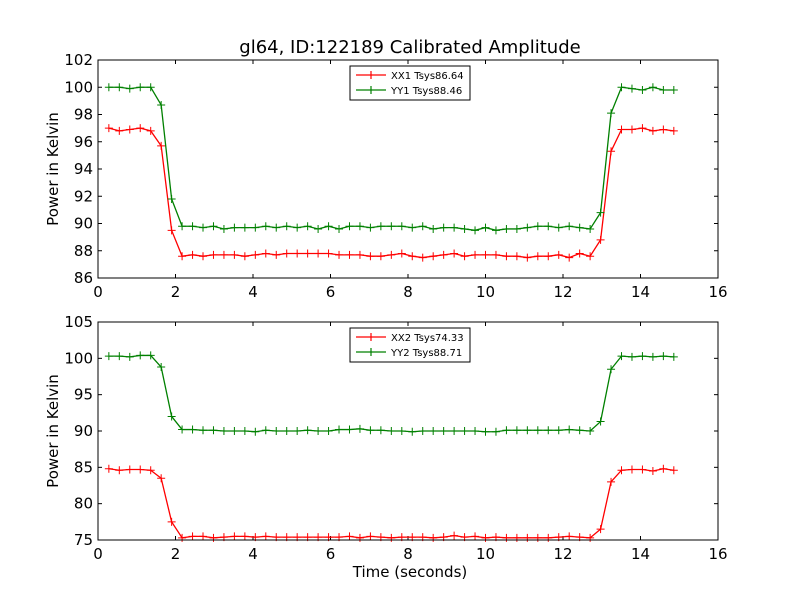 The image size is (800, 604). I want to click on y-tick-label: 105, so click(78, 322).